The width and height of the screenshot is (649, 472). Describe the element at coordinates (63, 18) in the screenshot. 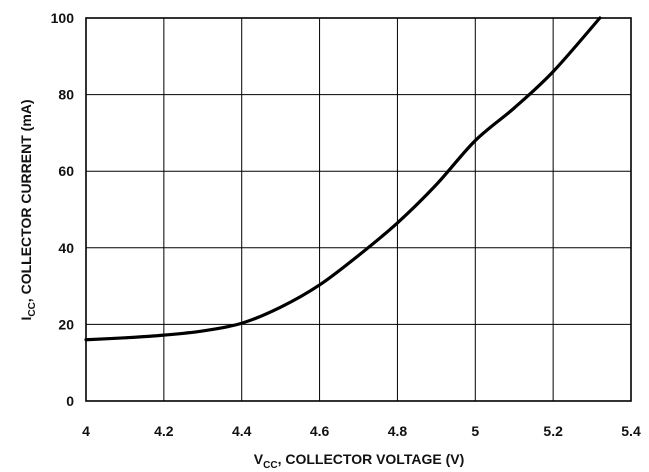

I see `y-tick-label: 100` at that location.